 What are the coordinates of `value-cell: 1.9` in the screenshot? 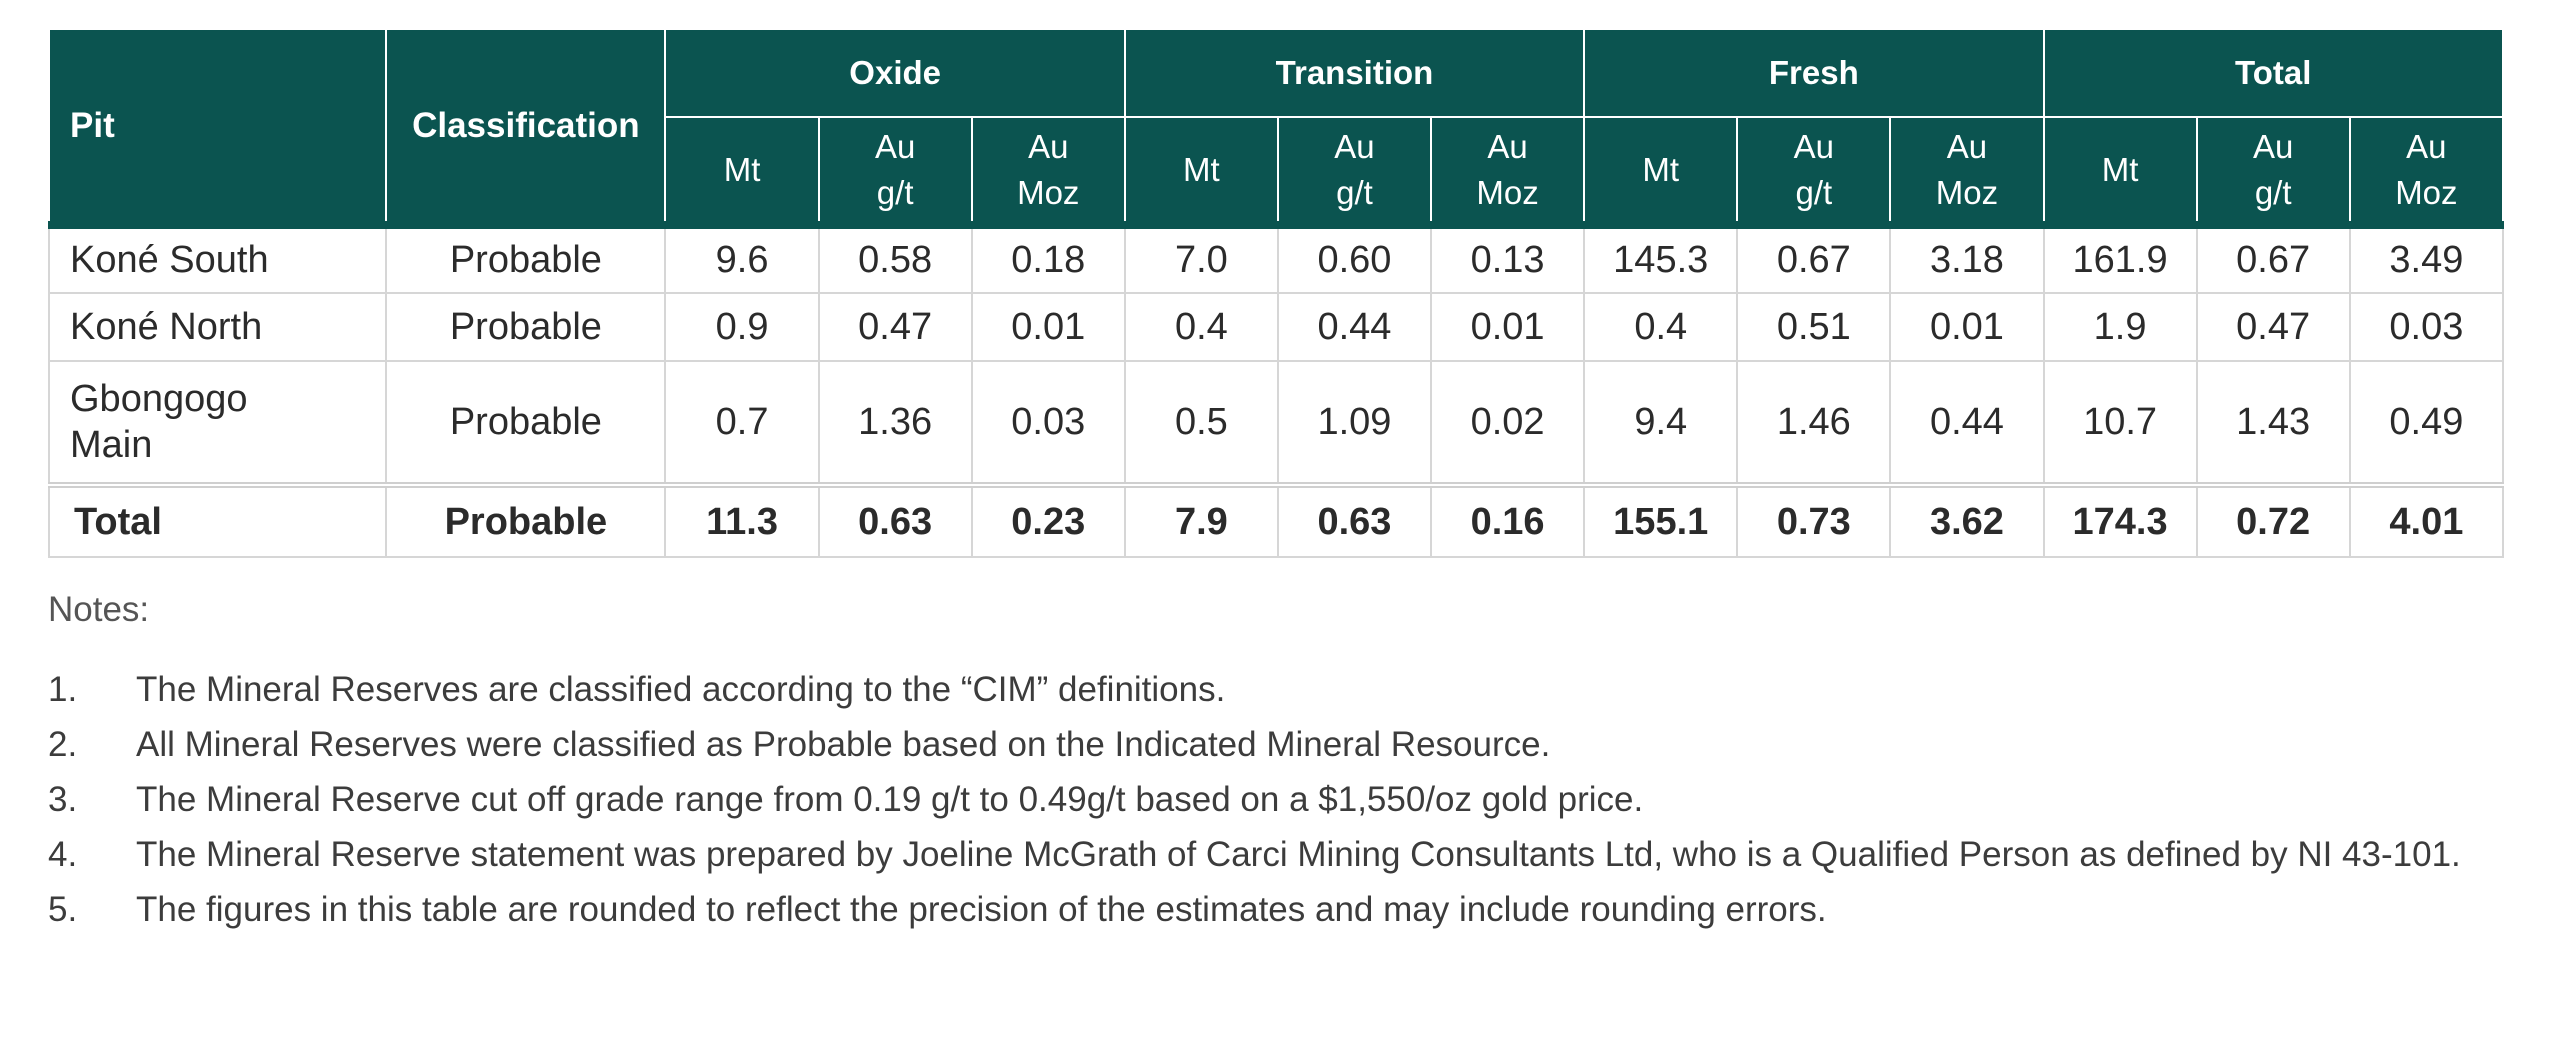 It's located at (2120, 327).